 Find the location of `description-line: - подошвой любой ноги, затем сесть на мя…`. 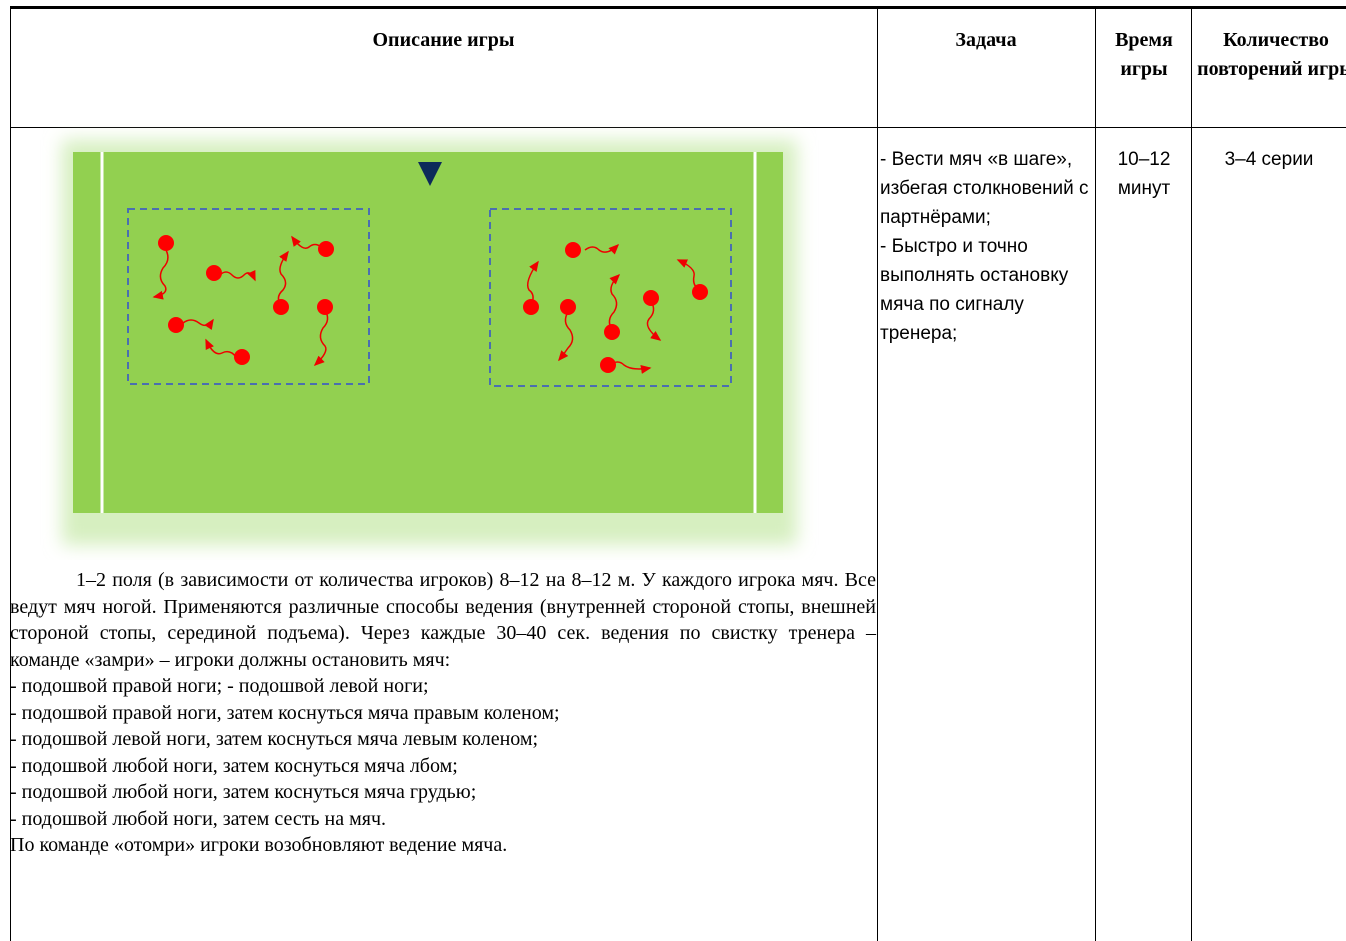

description-line: - подошвой любой ноги, затем сесть на мя… is located at coordinates (198, 818).